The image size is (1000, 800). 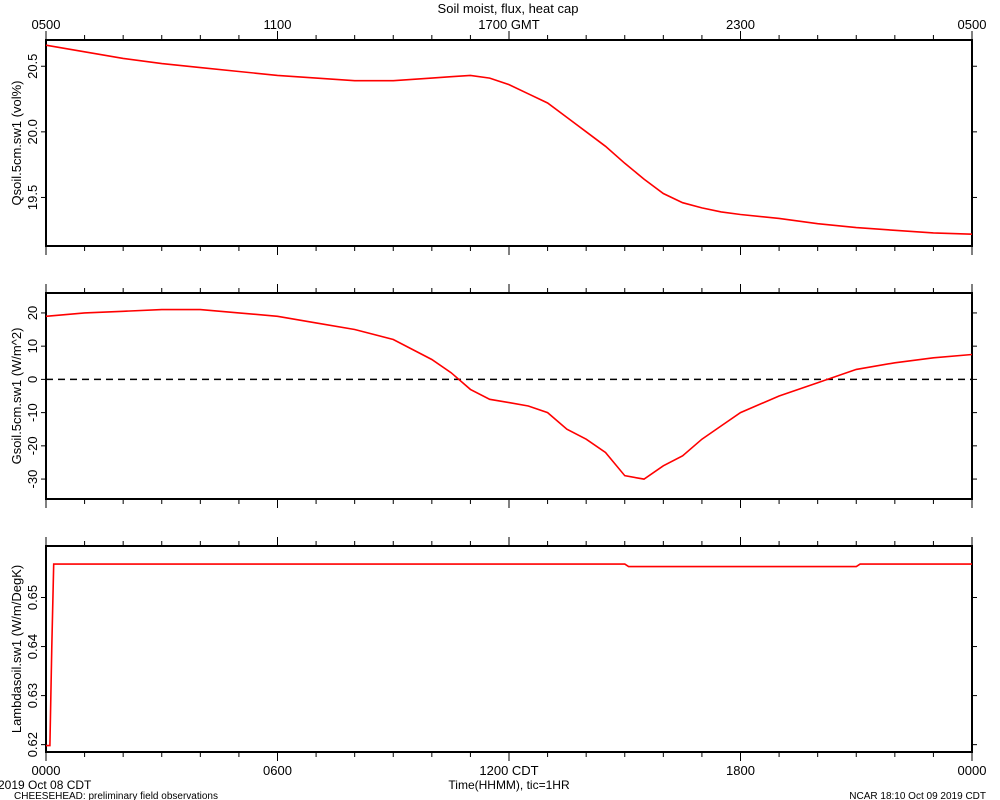 What do you see at coordinates (32, 597) in the screenshot?
I see `y-tick-label: 0.65` at bounding box center [32, 597].